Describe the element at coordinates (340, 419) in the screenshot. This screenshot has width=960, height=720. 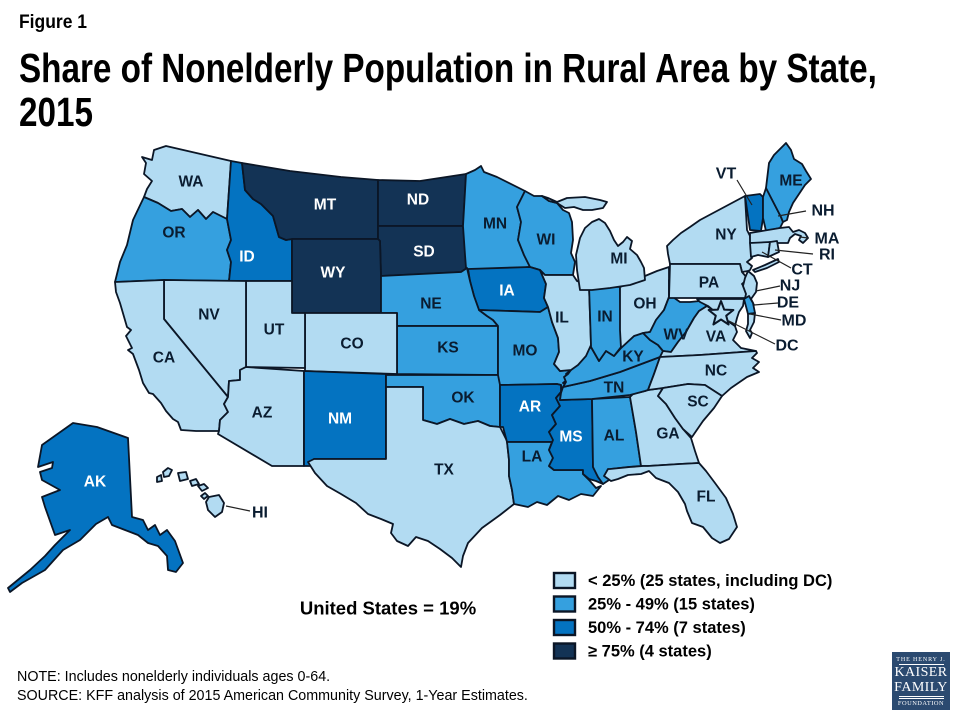
I see `svg-text: NM` at that location.